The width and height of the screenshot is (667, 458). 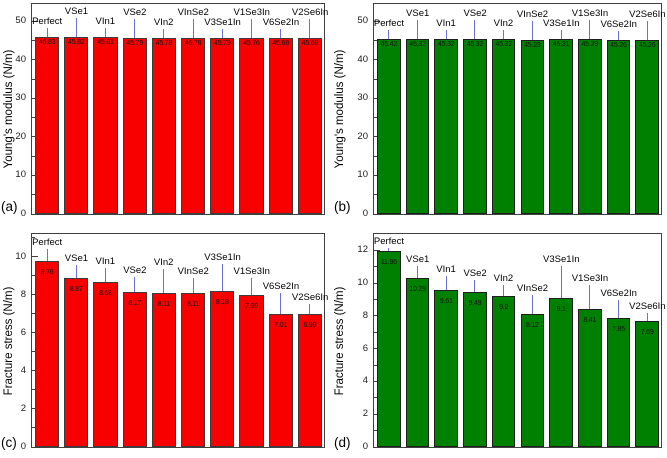 What do you see at coordinates (532, 325) in the screenshot?
I see `bar-value-label: 8.12` at bounding box center [532, 325].